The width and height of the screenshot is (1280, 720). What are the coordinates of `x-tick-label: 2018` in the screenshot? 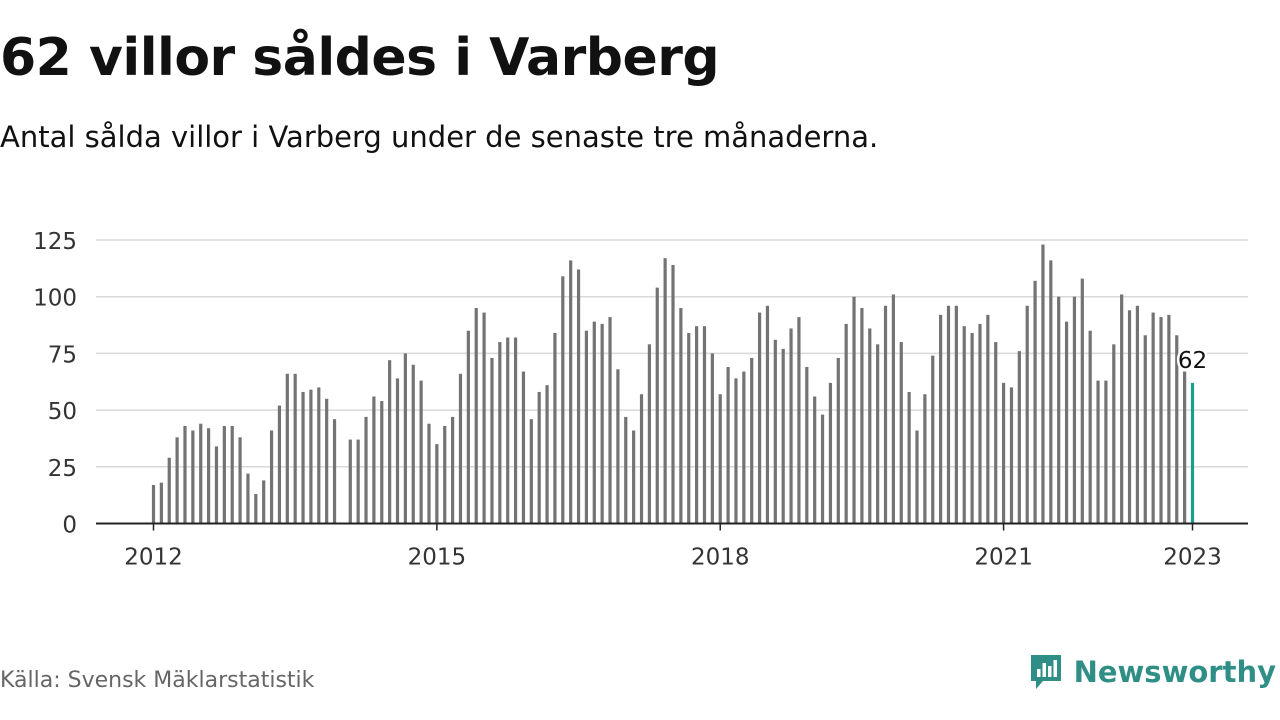 It's located at (720, 558).